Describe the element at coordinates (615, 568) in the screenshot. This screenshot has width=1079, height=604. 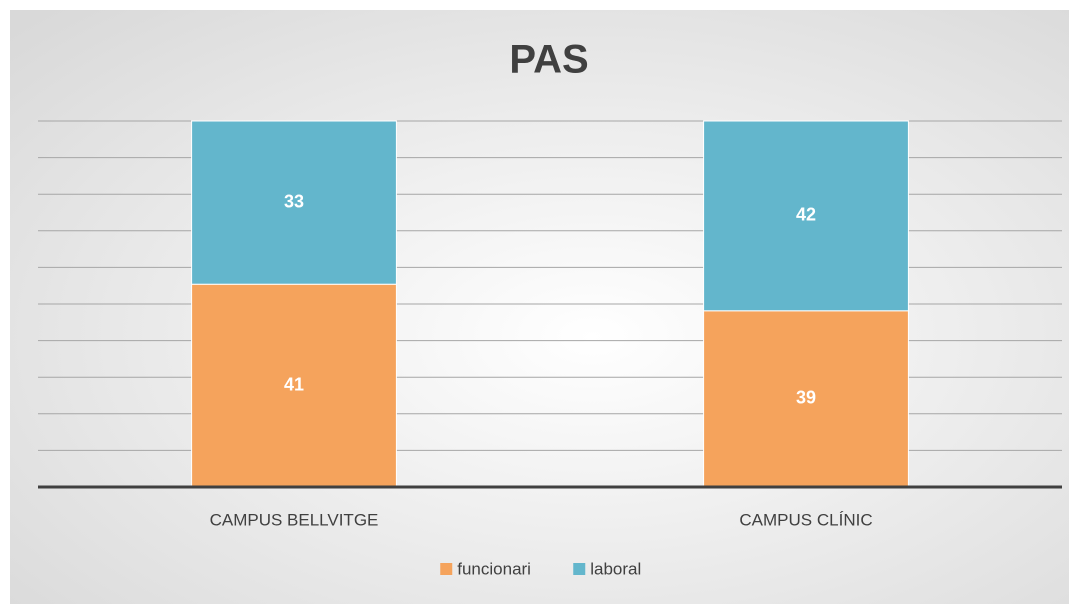
I see `legend-label: laboral` at that location.